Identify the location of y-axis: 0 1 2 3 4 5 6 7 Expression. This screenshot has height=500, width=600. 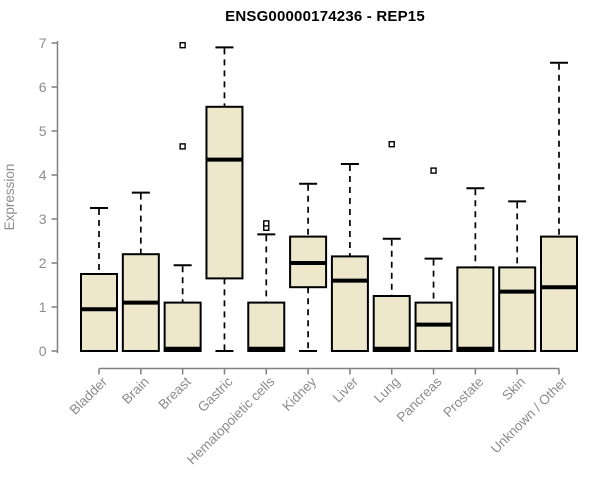
(30, 197).